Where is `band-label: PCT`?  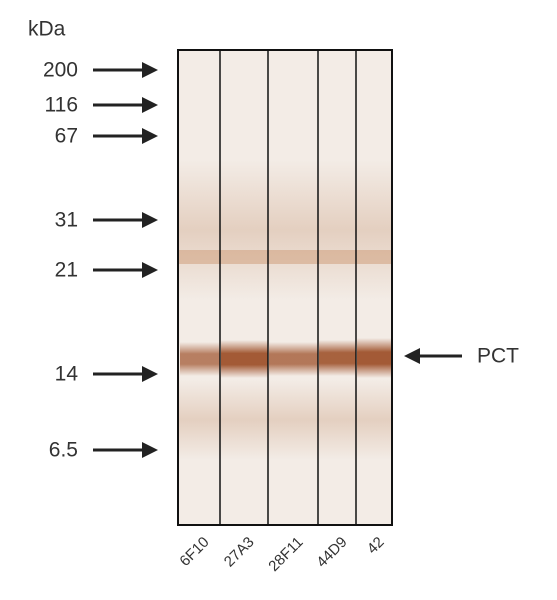 band-label: PCT is located at coordinates (498, 356).